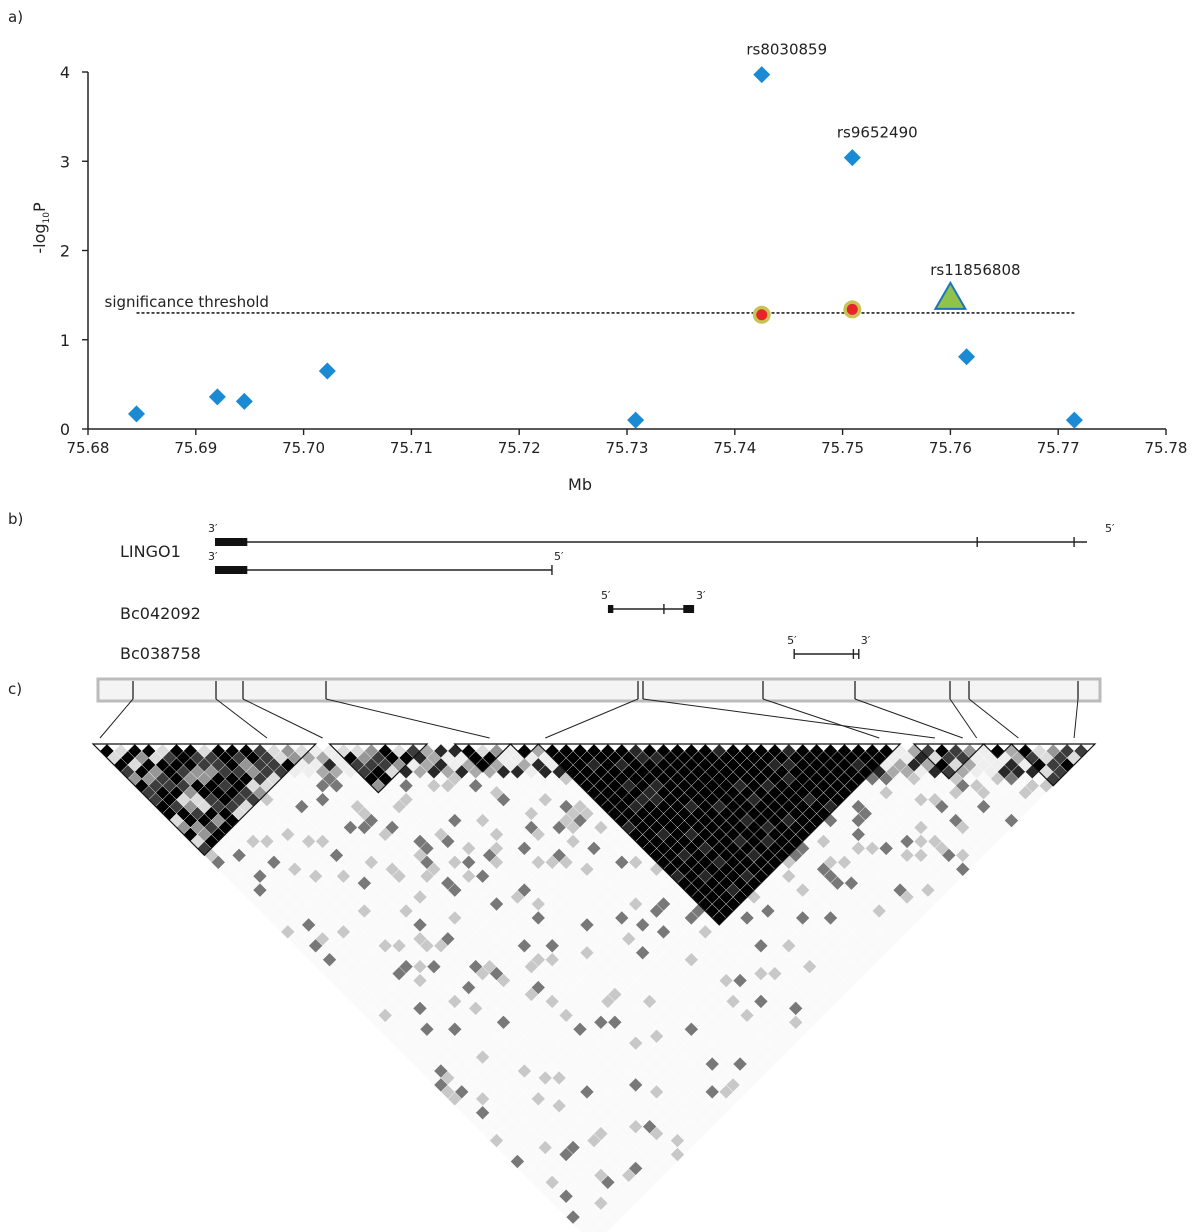 The width and height of the screenshot is (1196, 1232). Describe the element at coordinates (975, 270) in the screenshot. I see `snp-label: rs11856808` at that location.